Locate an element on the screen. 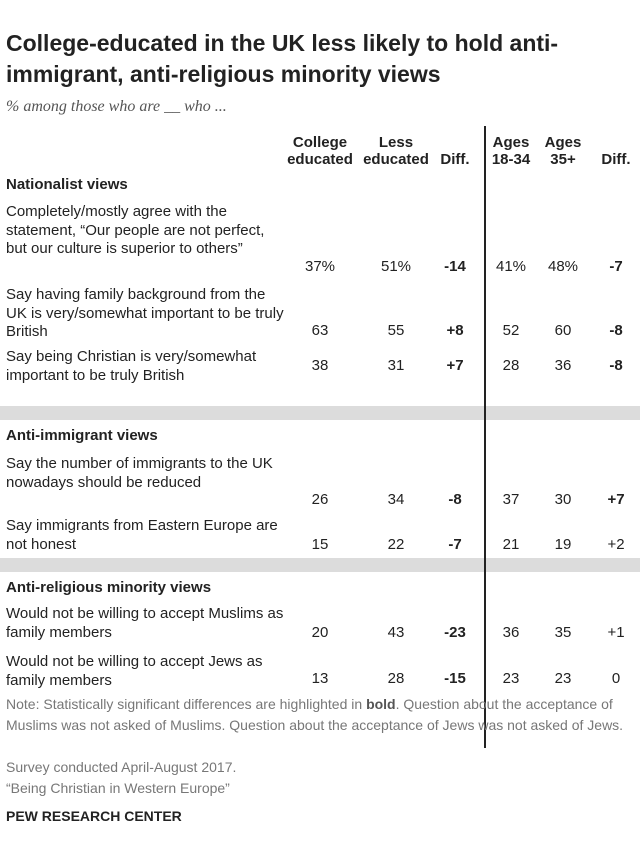 This screenshot has width=640, height=859. table-cell: 19 is located at coordinates (563, 544).